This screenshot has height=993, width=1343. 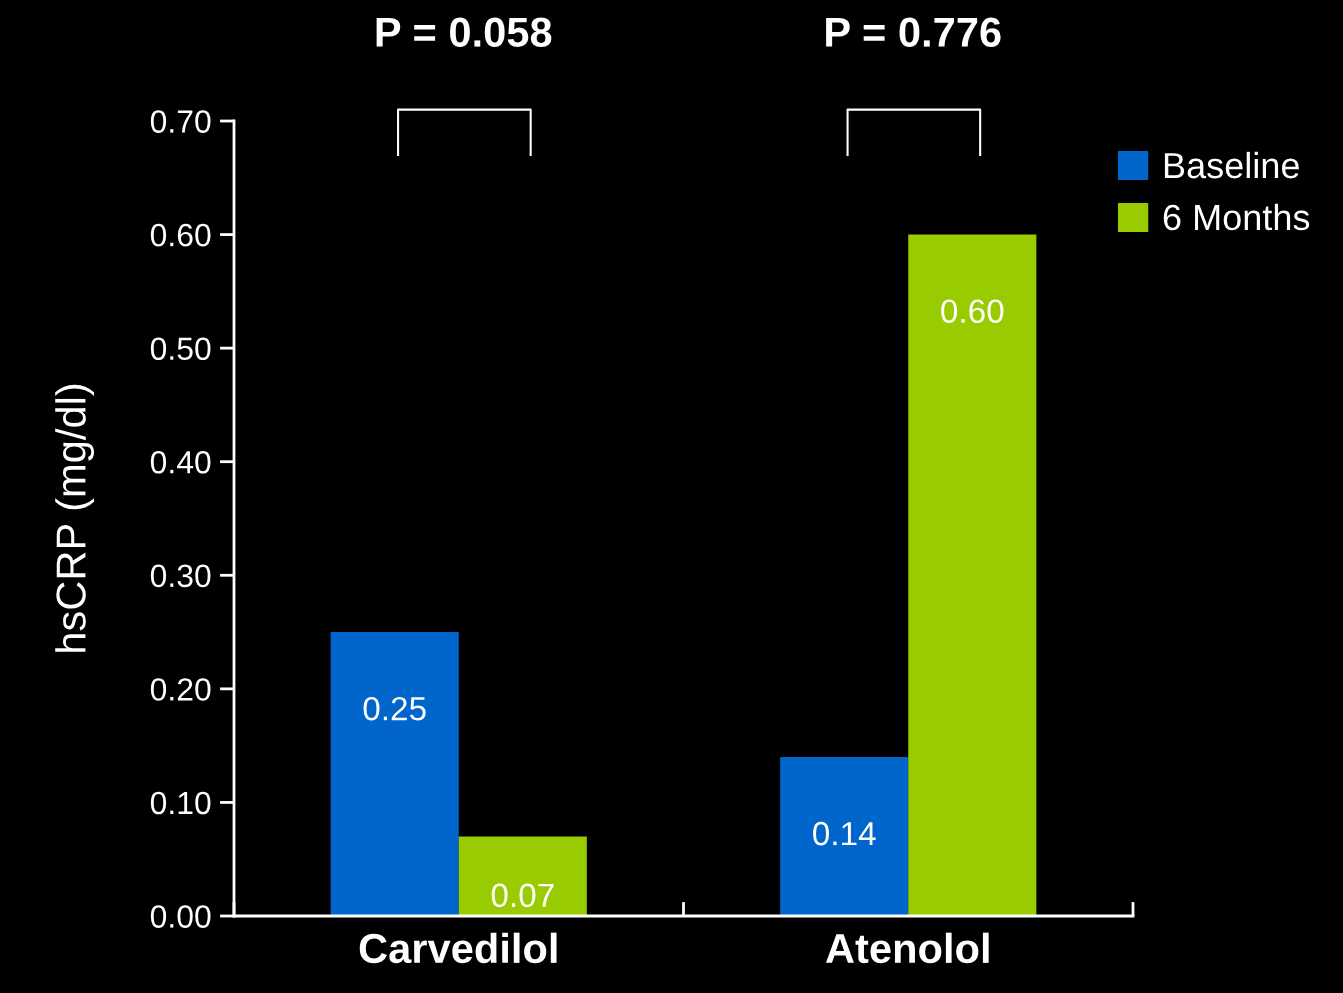 What do you see at coordinates (1236, 217) in the screenshot?
I see `legend-label: 6 Months` at bounding box center [1236, 217].